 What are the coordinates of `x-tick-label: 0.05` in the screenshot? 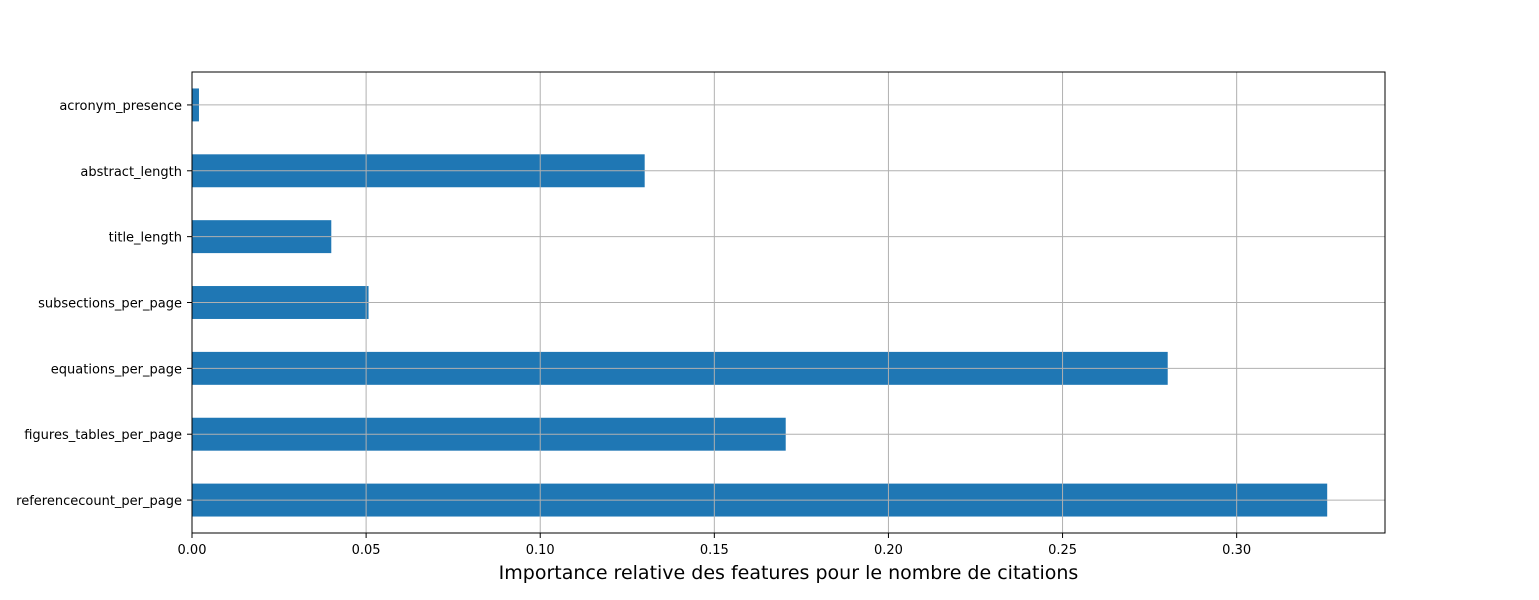 It's located at (366, 550).